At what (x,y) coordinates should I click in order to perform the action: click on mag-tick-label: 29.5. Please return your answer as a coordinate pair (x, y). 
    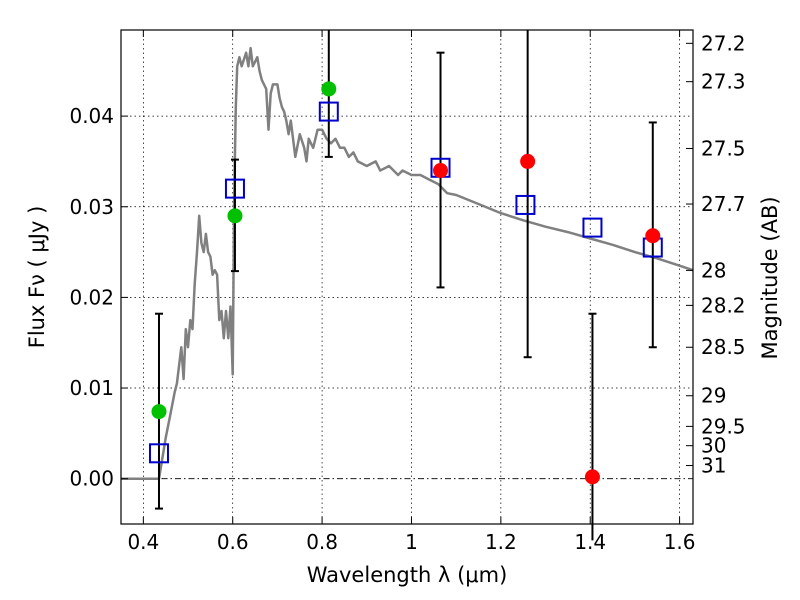
    Looking at the image, I should click on (723, 426).